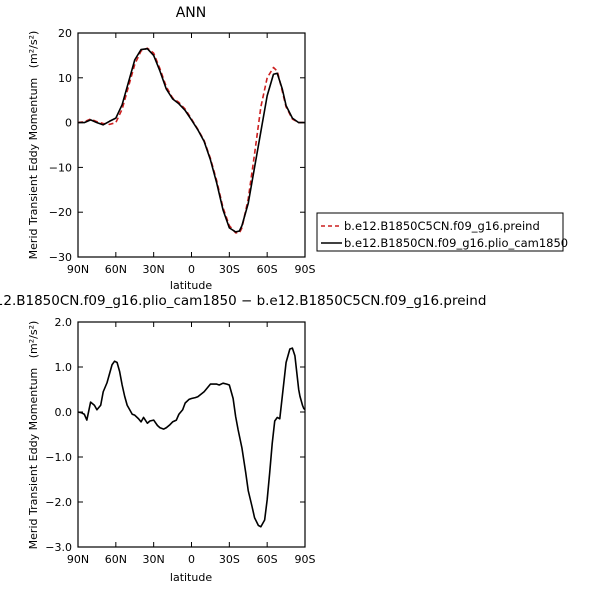 The width and height of the screenshot is (591, 590). I want to click on top-y-tick-label: 0, so click(68, 123).